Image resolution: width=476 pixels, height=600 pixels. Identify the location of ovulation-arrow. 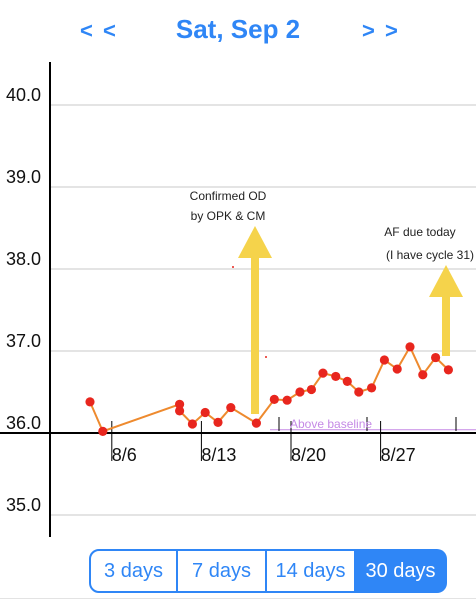
(255, 320).